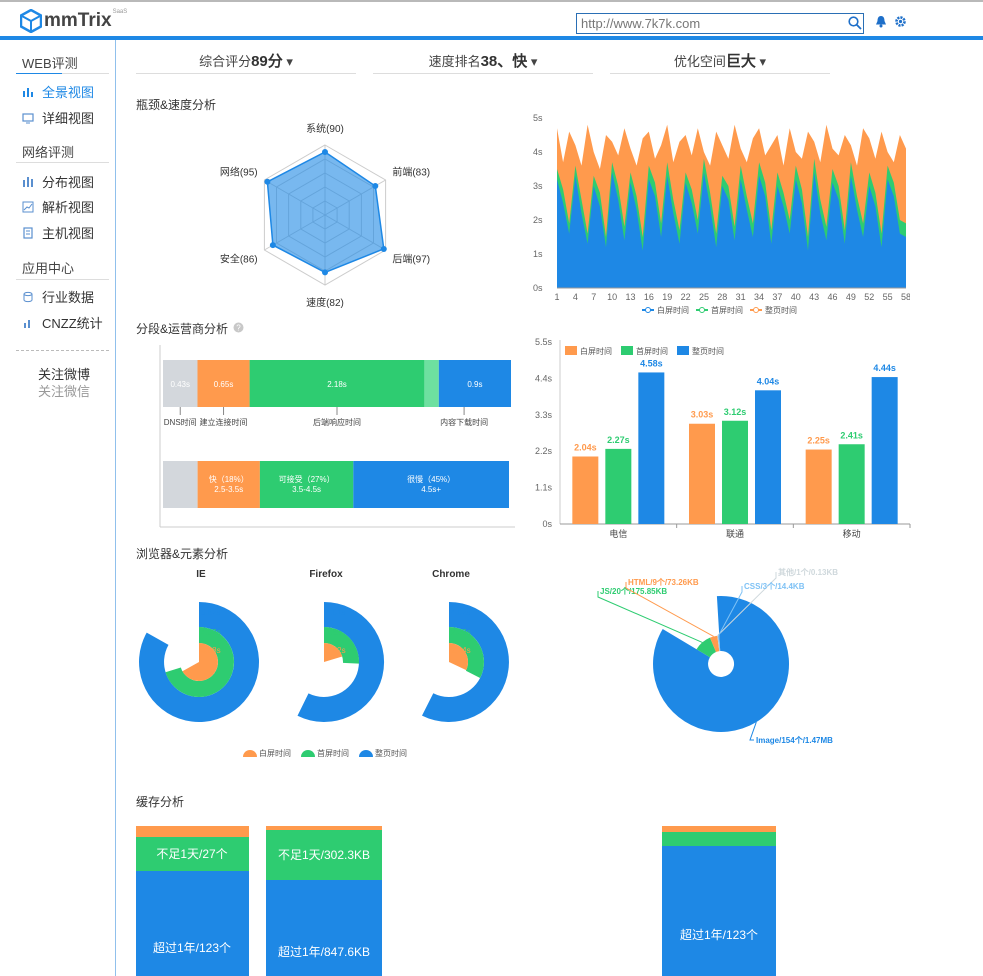 This screenshot has width=983, height=976. What do you see at coordinates (504, 61) in the screenshot?
I see `tab-value: 38、快` at bounding box center [504, 61].